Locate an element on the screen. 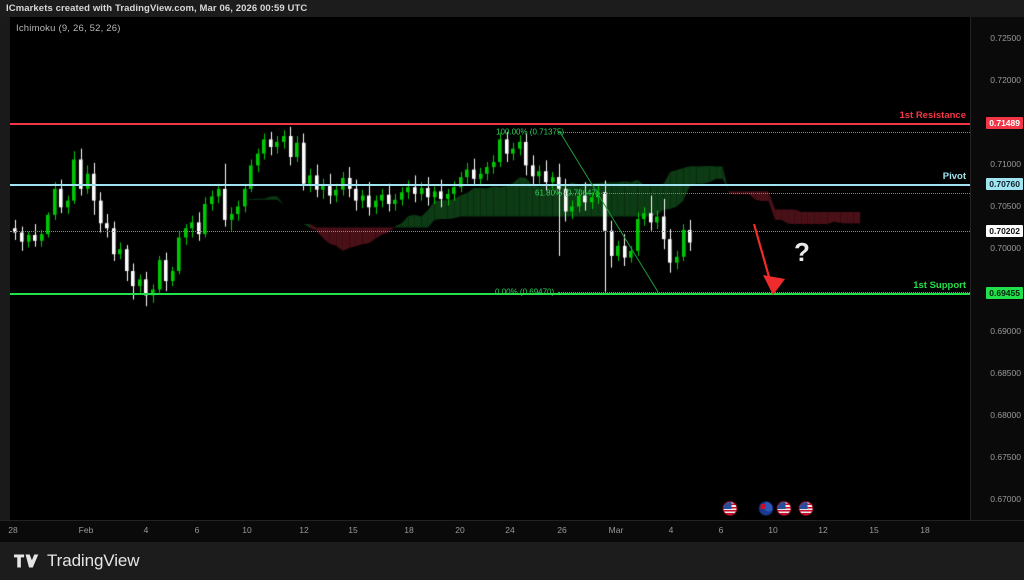 The image size is (1024, 580). indicator-legend: Ichimoku (9, 26, 52, 26) is located at coordinates (68, 28).